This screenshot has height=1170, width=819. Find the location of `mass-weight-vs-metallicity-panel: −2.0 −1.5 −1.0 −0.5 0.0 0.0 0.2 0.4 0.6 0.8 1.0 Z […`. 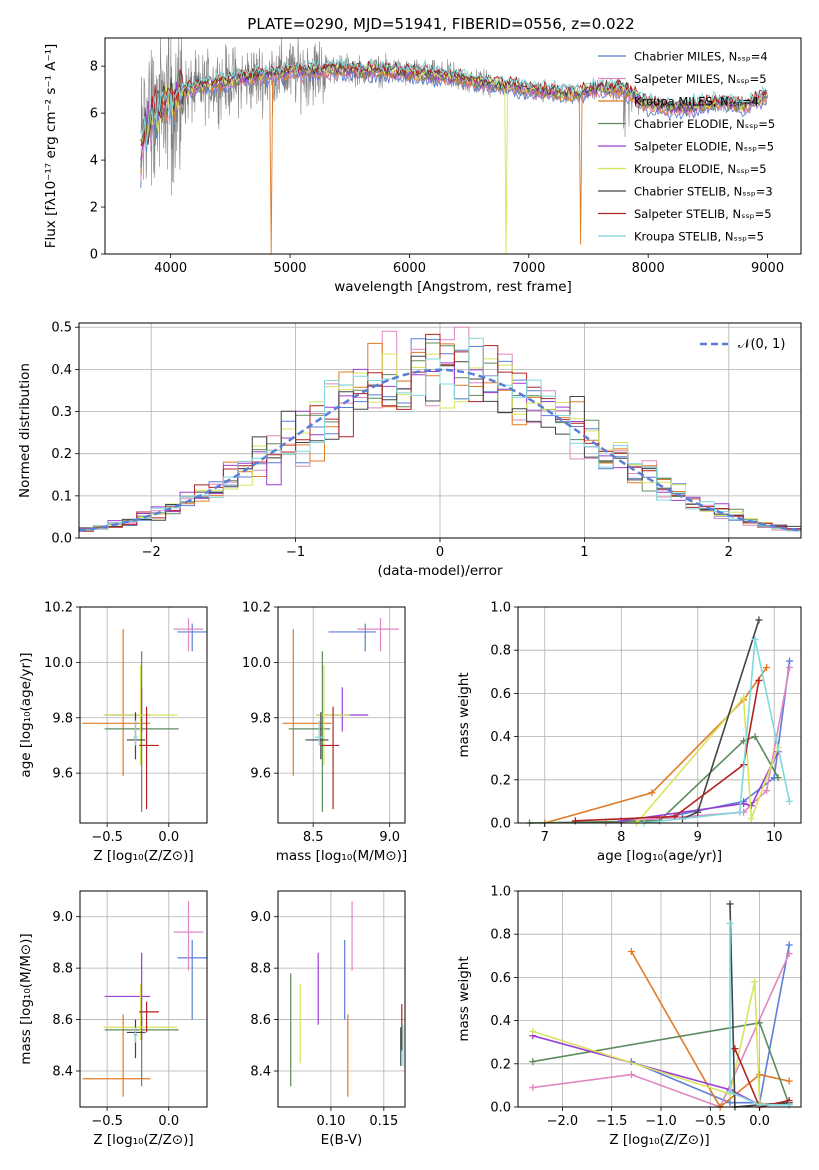

mass-weight-vs-metallicity-panel: −2.0 −1.5 −1.0 −0.5 0.0 0.0 0.2 0.4 0.6 0.8 1.0 Z [… is located at coordinates (629, 1016).